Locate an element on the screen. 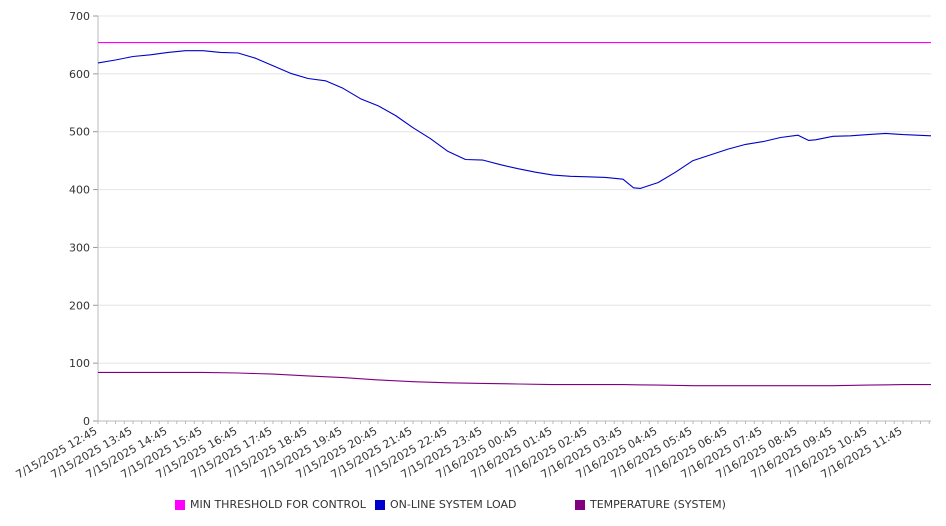 This screenshot has width=946, height=526. legend-item-temperature: TEMPERATURE (SYSTEM) is located at coordinates (650, 504).